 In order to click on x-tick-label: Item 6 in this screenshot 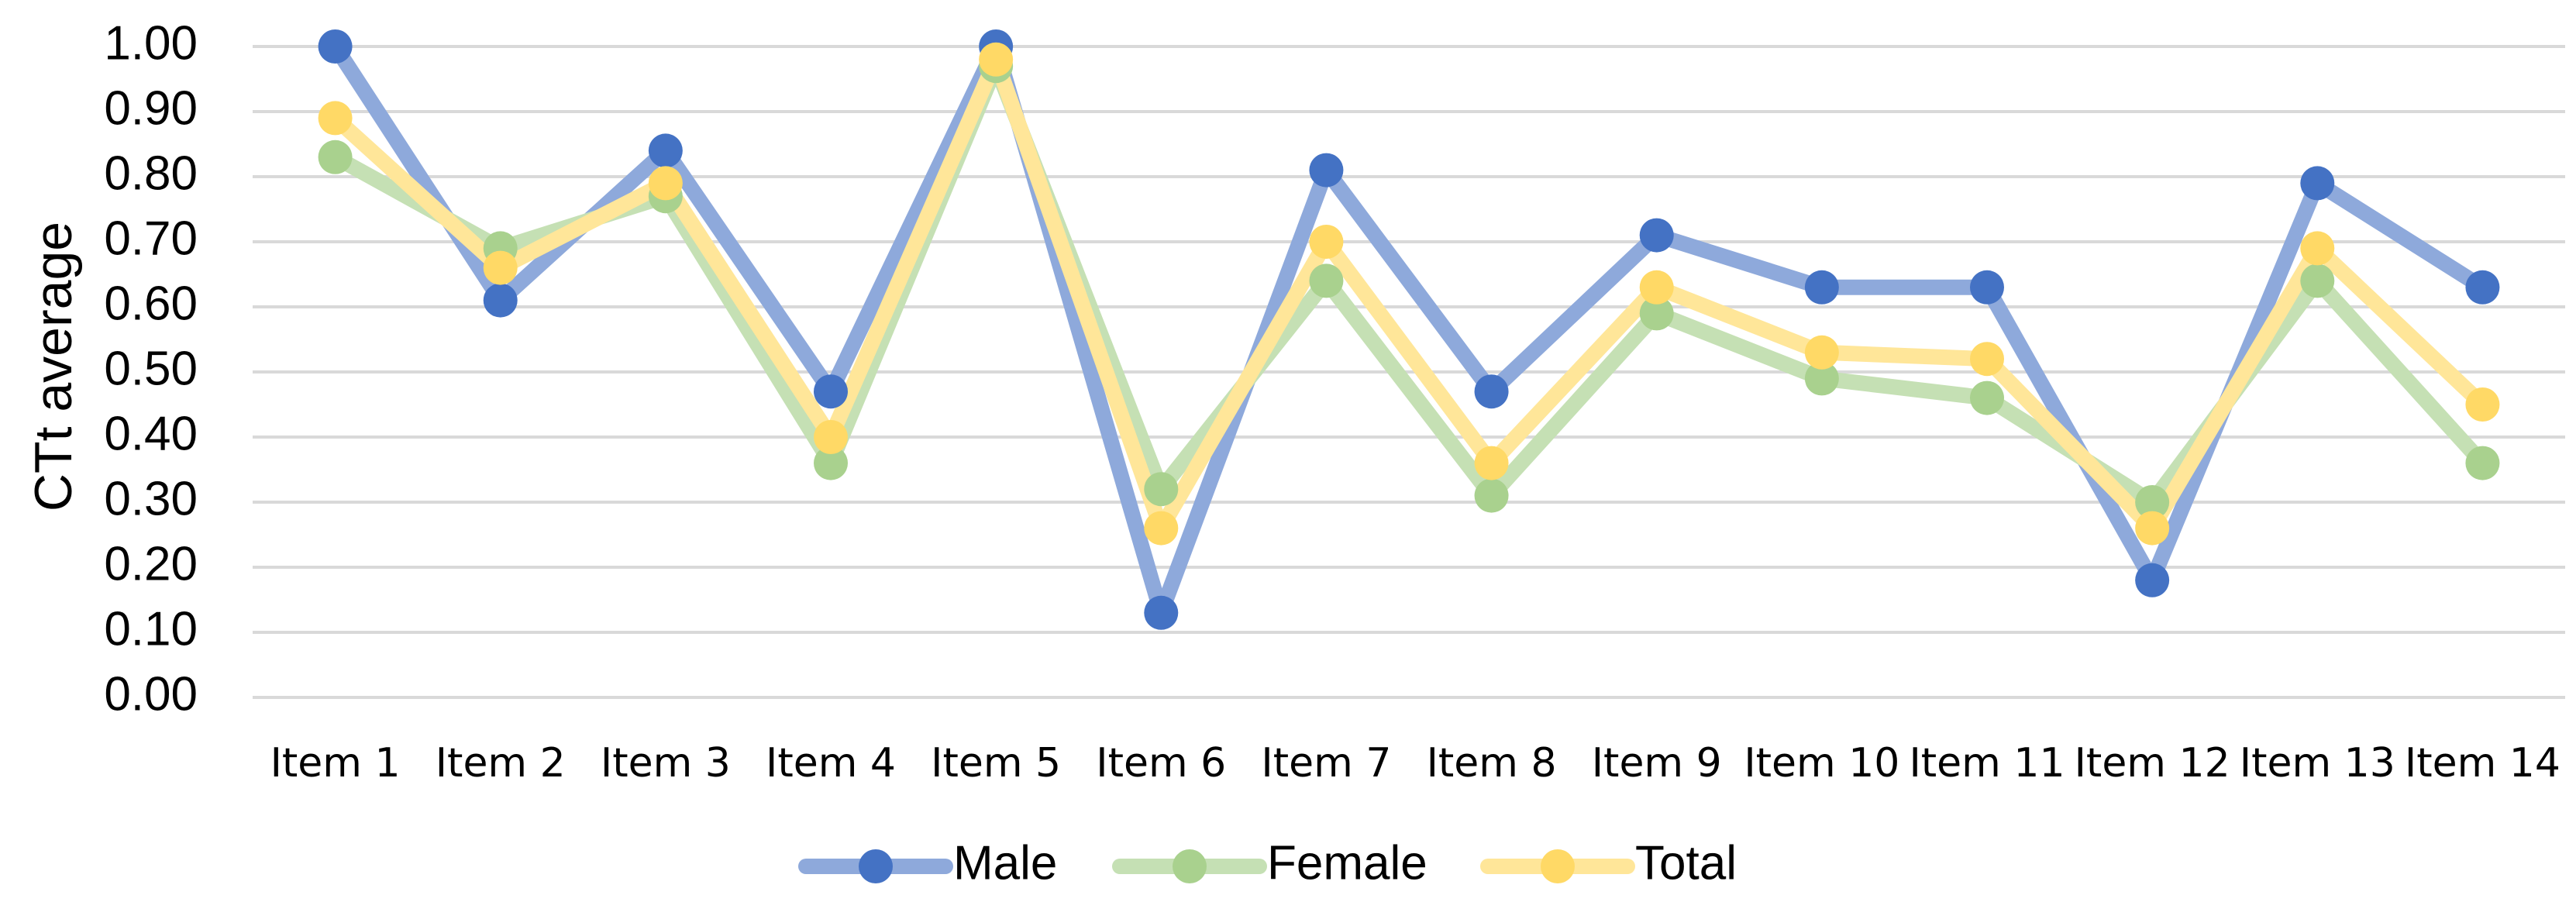, I will do `click(1161, 764)`.